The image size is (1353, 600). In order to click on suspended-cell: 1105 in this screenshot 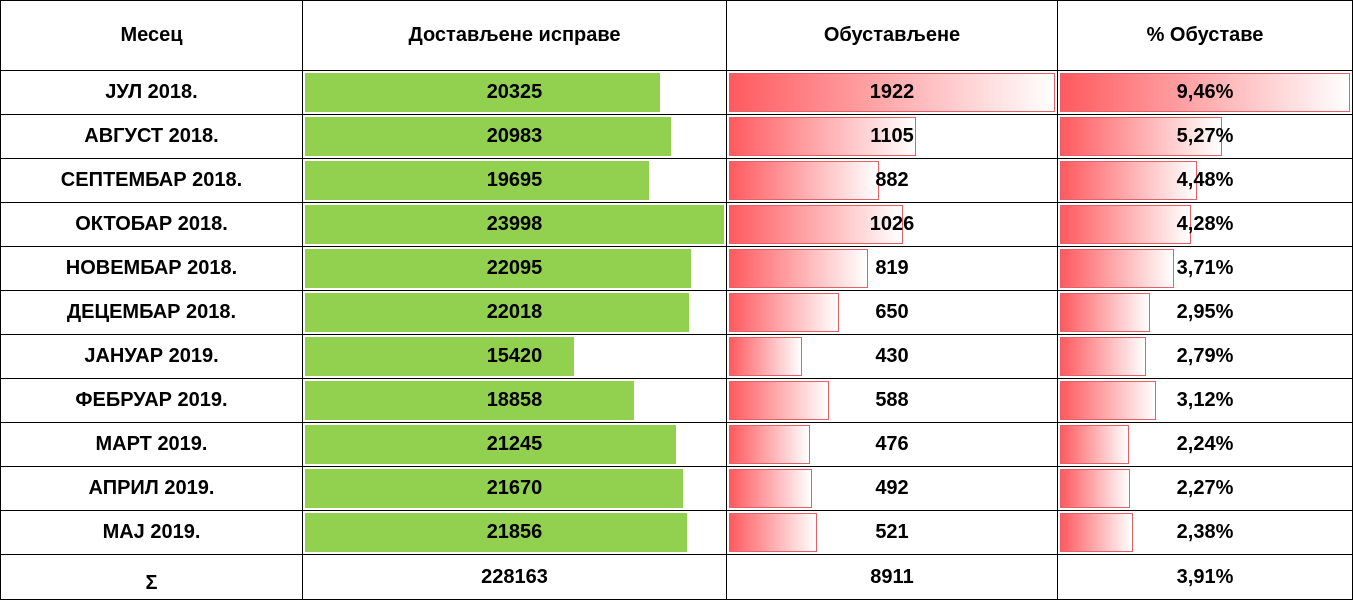, I will do `click(892, 137)`.